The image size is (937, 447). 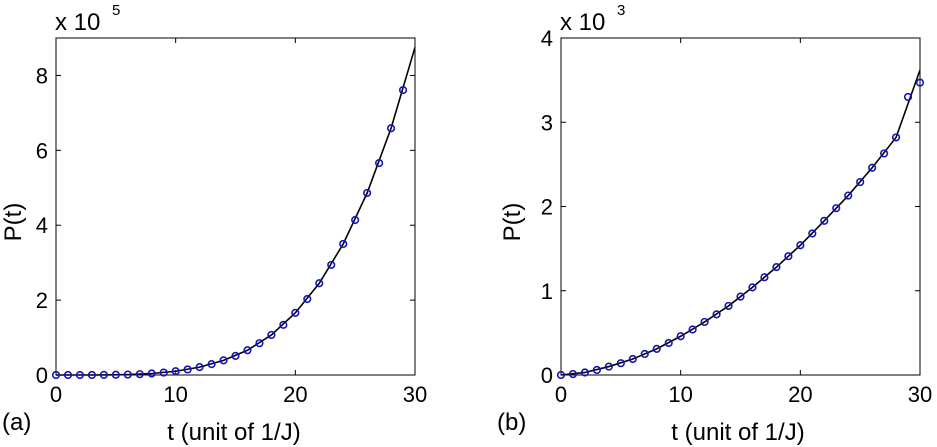 I want to click on x-tick-label-b-1: 10, so click(x=680, y=394).